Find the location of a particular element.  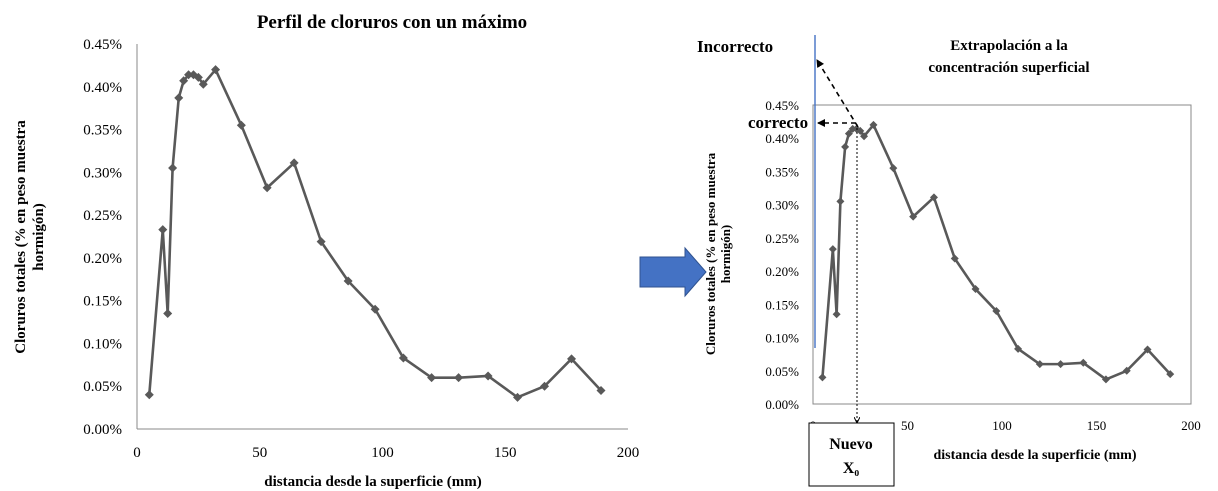

right-y-tick-label: 0.15% is located at coordinates (782, 304).